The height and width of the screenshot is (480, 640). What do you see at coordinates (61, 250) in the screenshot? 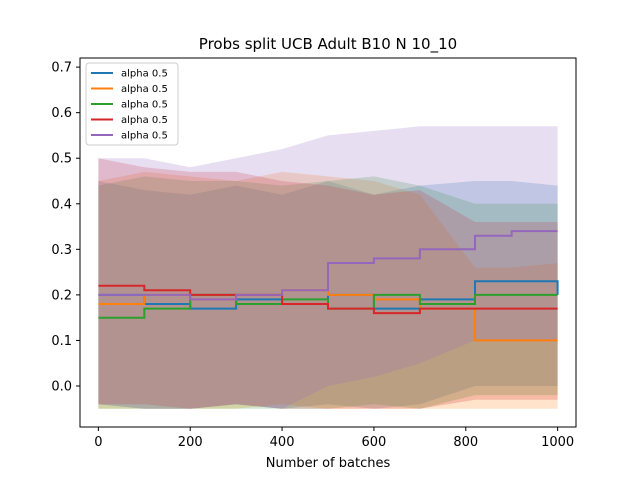
I see `y-tick-label: 0.3` at bounding box center [61, 250].